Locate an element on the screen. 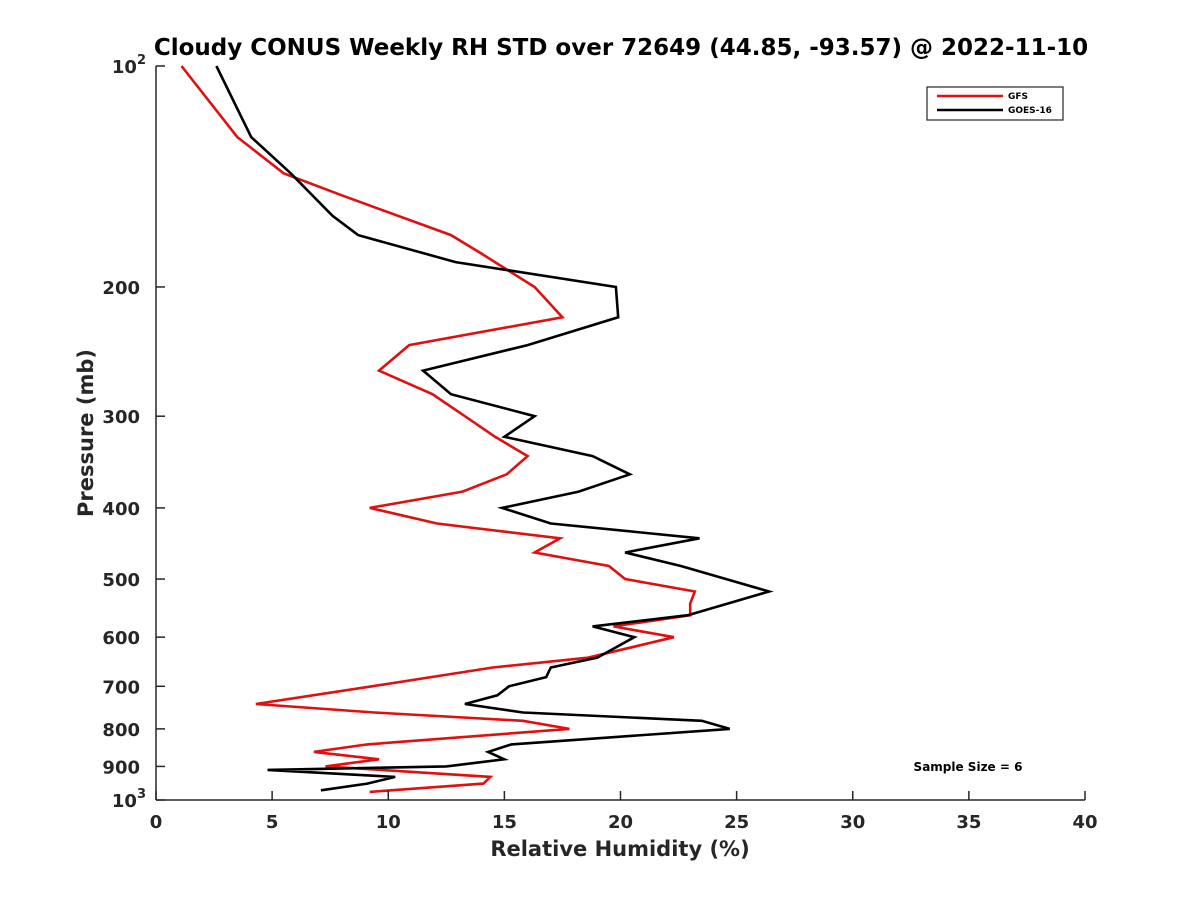 Image resolution: width=1200 pixels, height=900 pixels. legend: GFS GOES-16 is located at coordinates (995, 103).